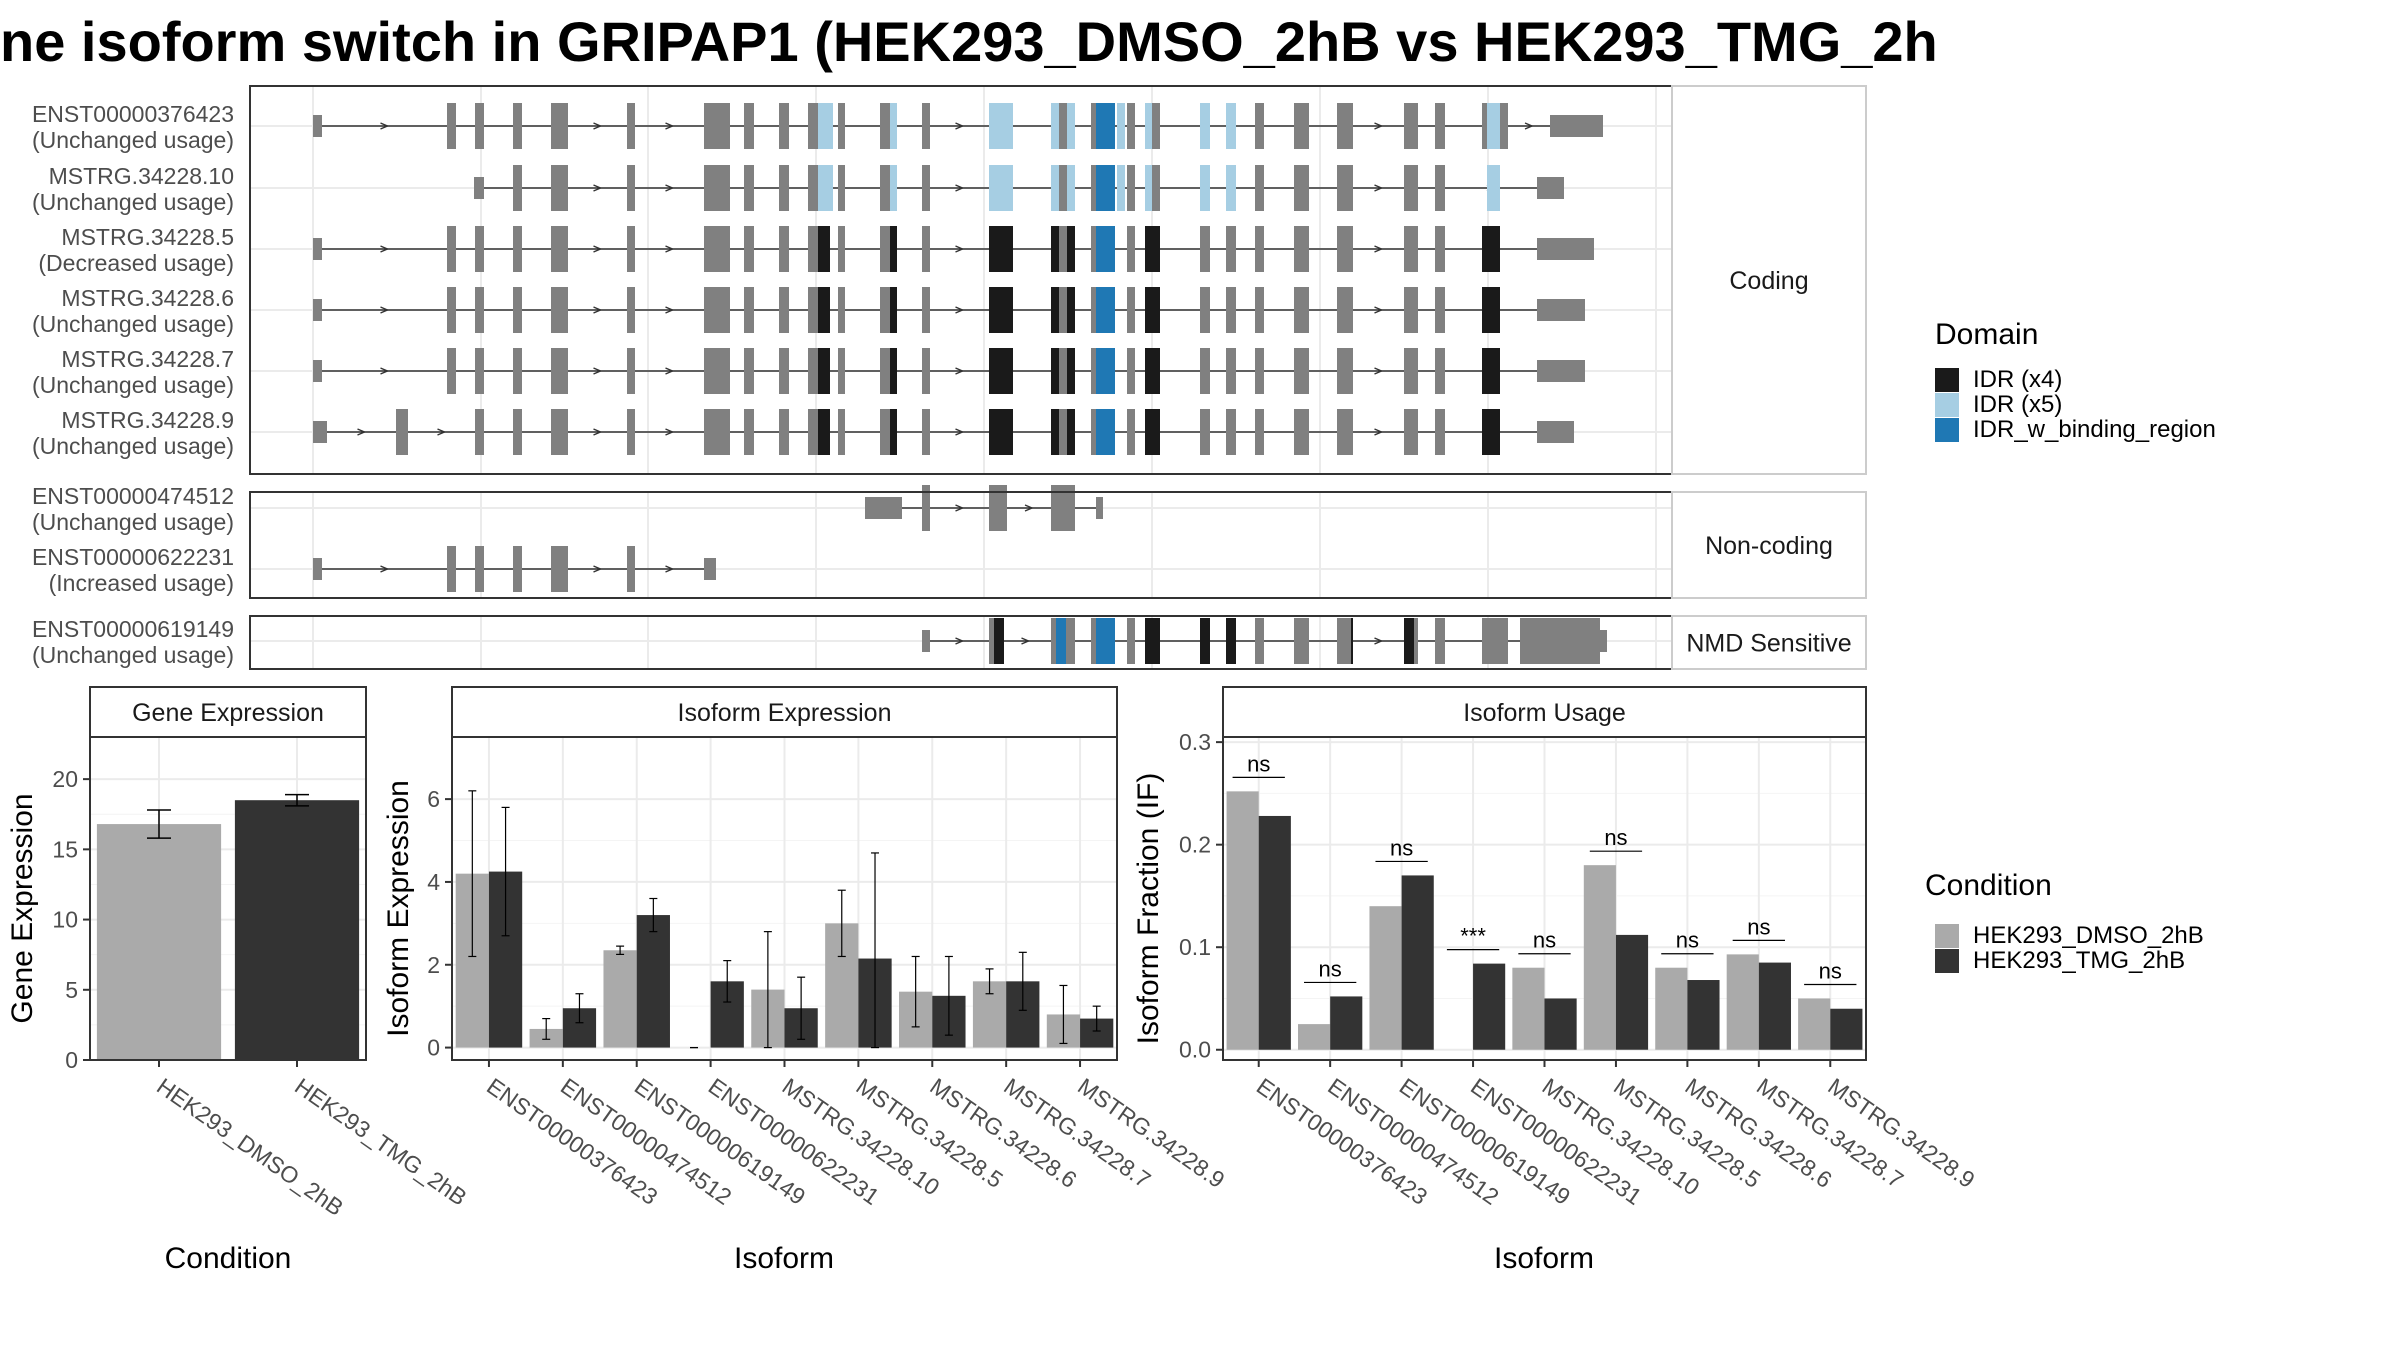  What do you see at coordinates (65, 849) in the screenshot?
I see `y-tick-label: 15` at bounding box center [65, 849].